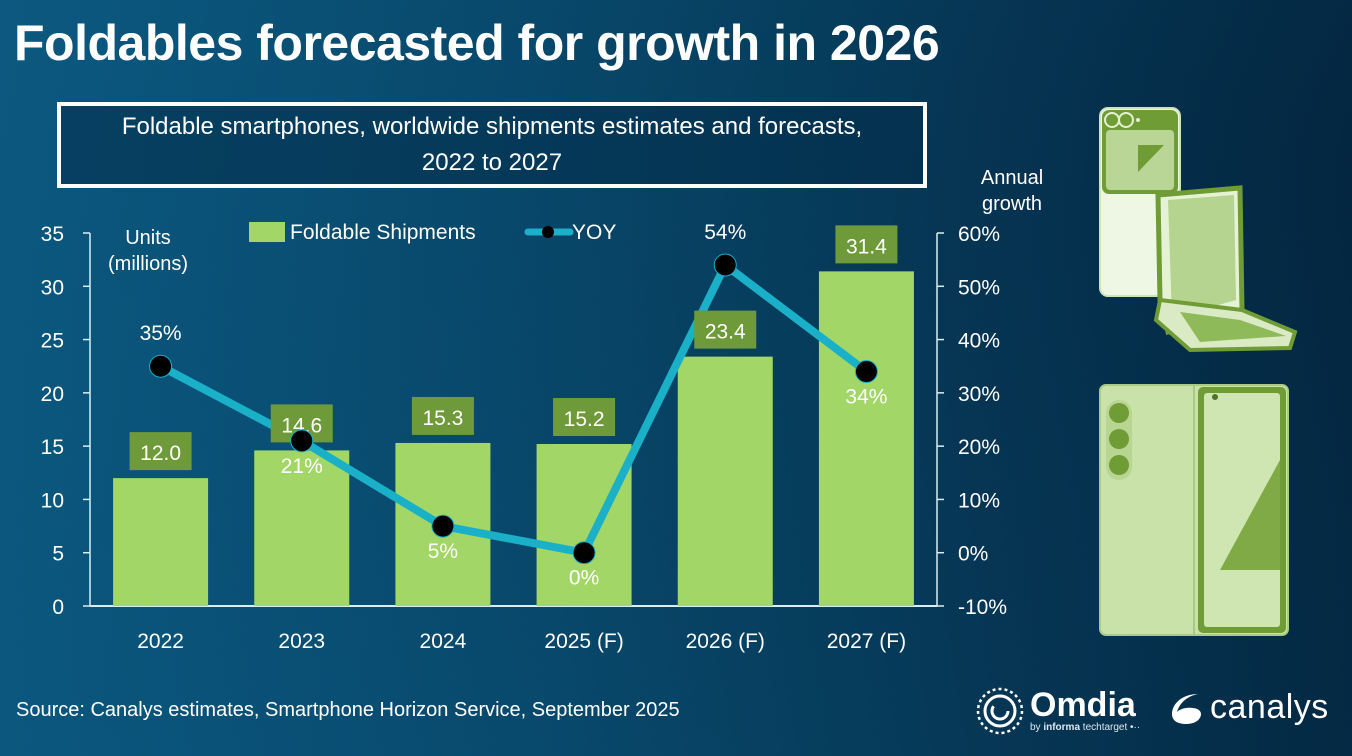  I want to click on right-axis-tick-label: 50%, so click(979, 287).